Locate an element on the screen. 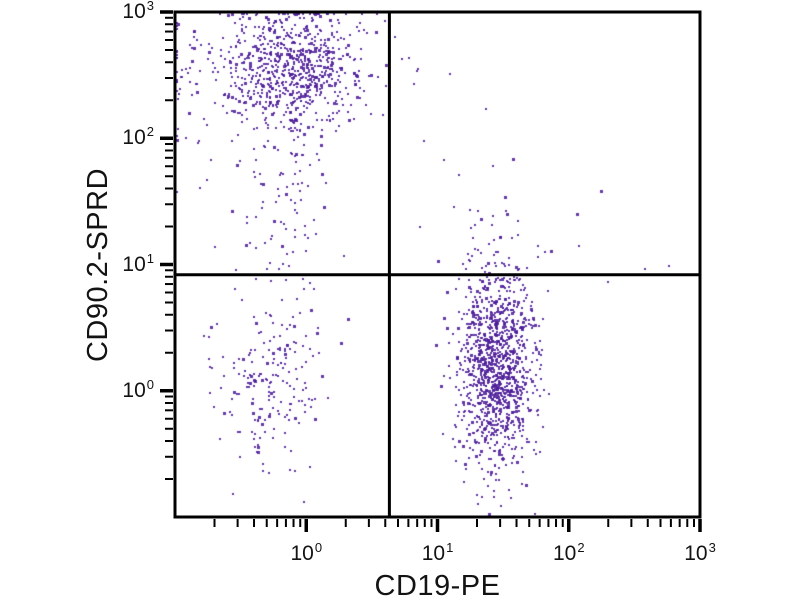 The width and height of the screenshot is (800, 600). y-axis-label: CD90.2-SPRD is located at coordinates (98, 265).